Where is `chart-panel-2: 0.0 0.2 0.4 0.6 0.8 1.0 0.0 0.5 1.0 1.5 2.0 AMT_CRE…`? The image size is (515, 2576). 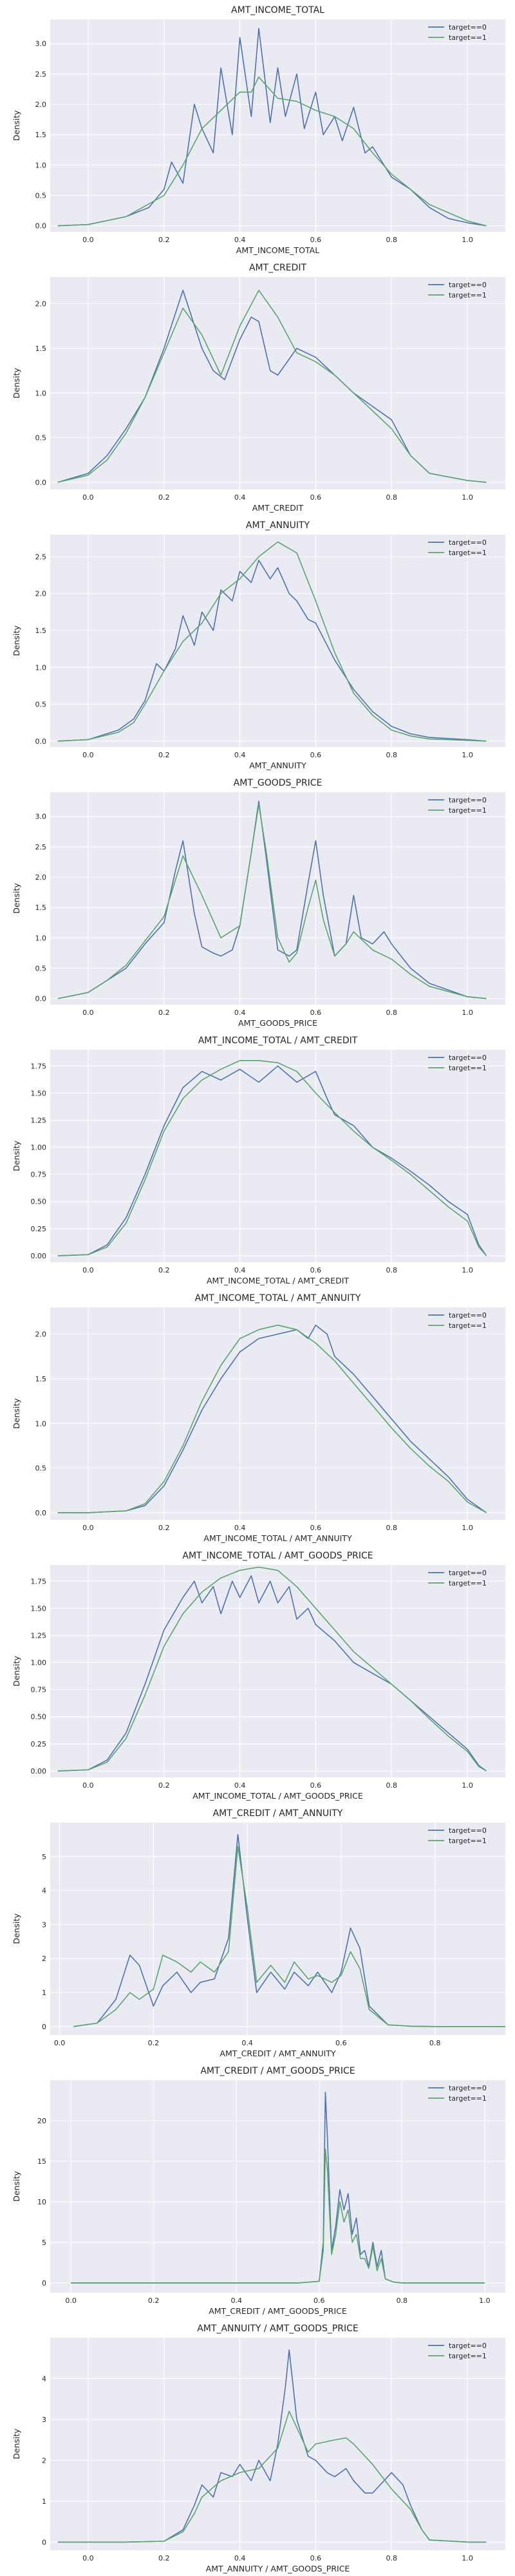
chart-panel-2: 0.0 0.2 0.4 0.6 0.8 1.0 0.0 0.5 1.0 1.5 2.0 AMT_CRE… is located at coordinates (257, 386).